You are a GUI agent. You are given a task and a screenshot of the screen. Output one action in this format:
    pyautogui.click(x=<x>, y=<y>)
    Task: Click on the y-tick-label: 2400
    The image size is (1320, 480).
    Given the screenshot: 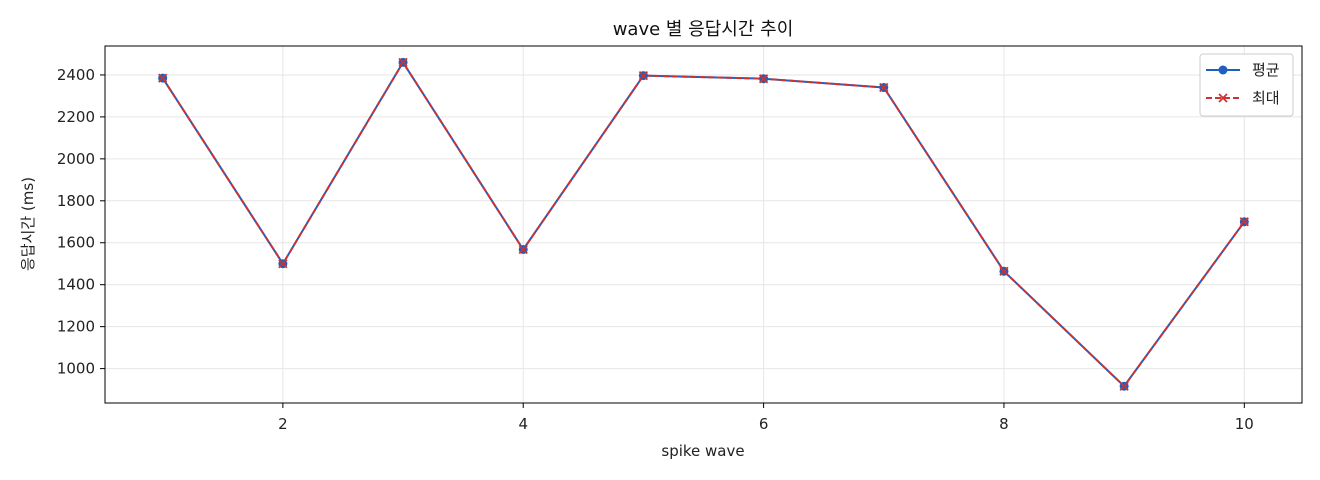 What is the action you would take?
    pyautogui.click(x=76, y=75)
    